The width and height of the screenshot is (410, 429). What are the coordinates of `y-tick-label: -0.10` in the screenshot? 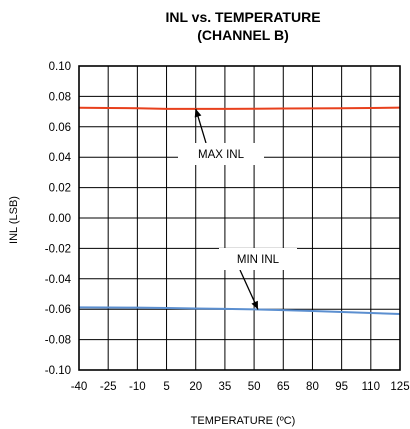 It's located at (58, 371).